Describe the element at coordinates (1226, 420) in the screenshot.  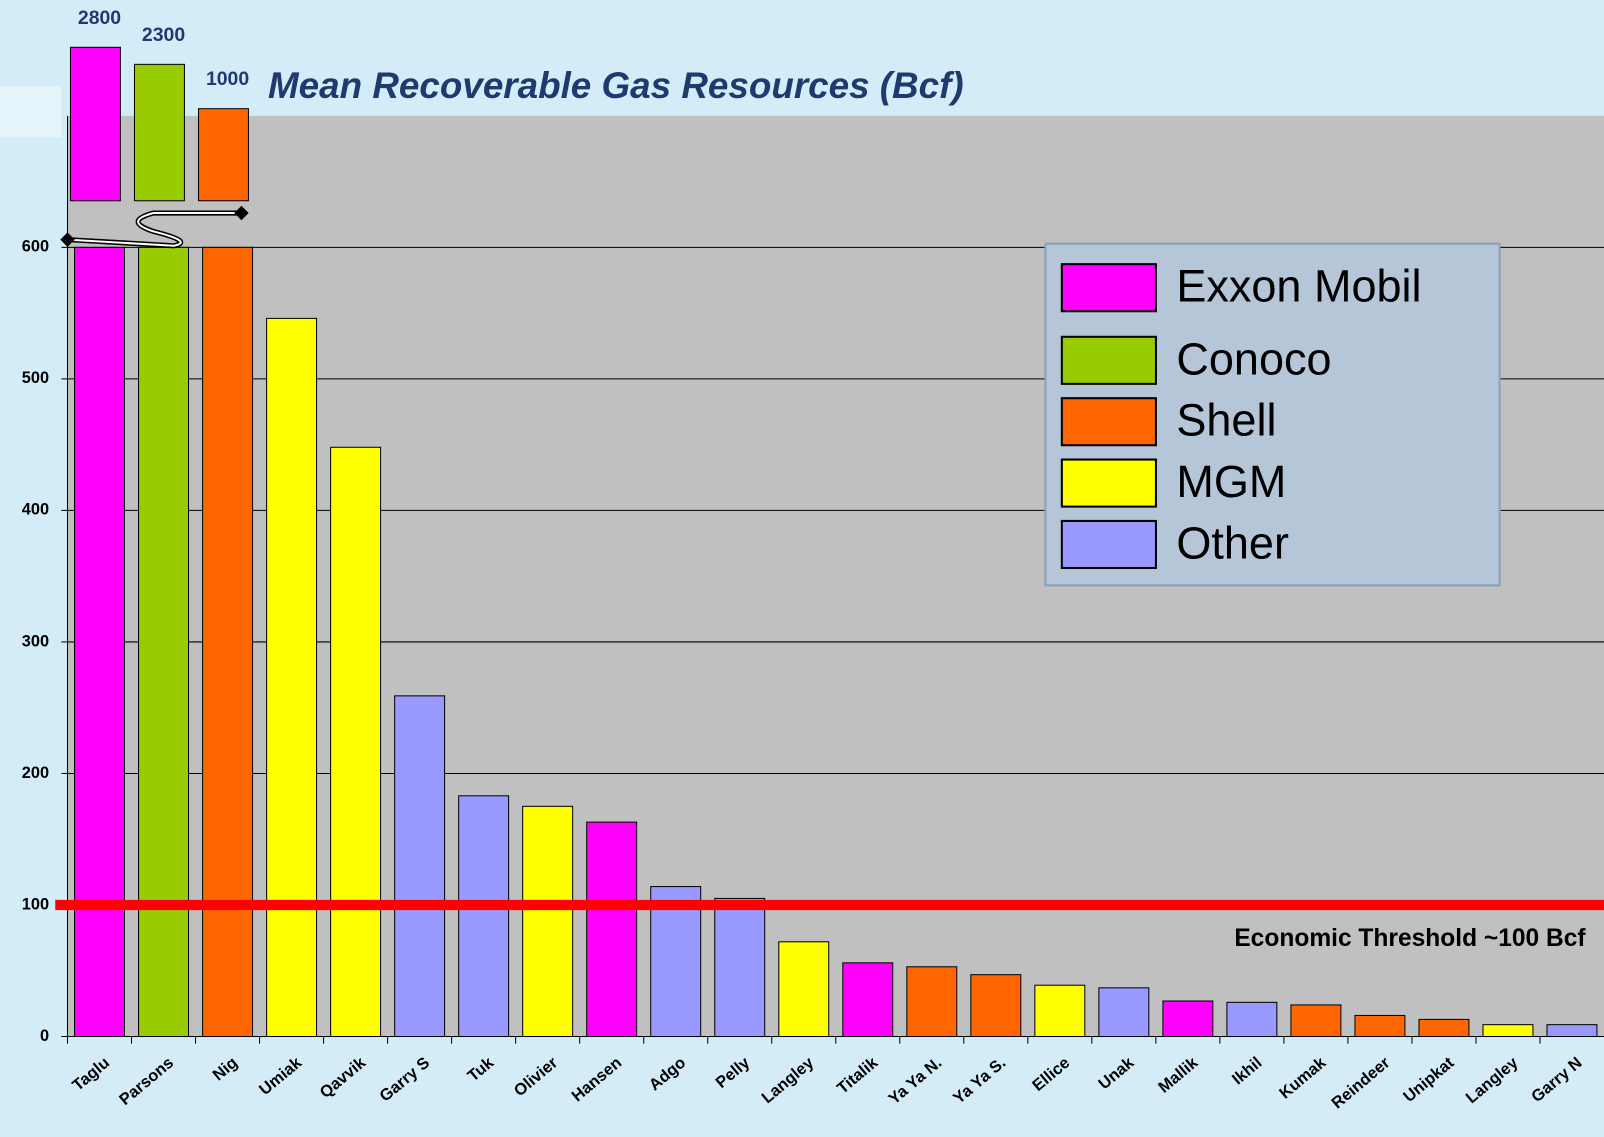
I see `legend-label: Shell` at that location.